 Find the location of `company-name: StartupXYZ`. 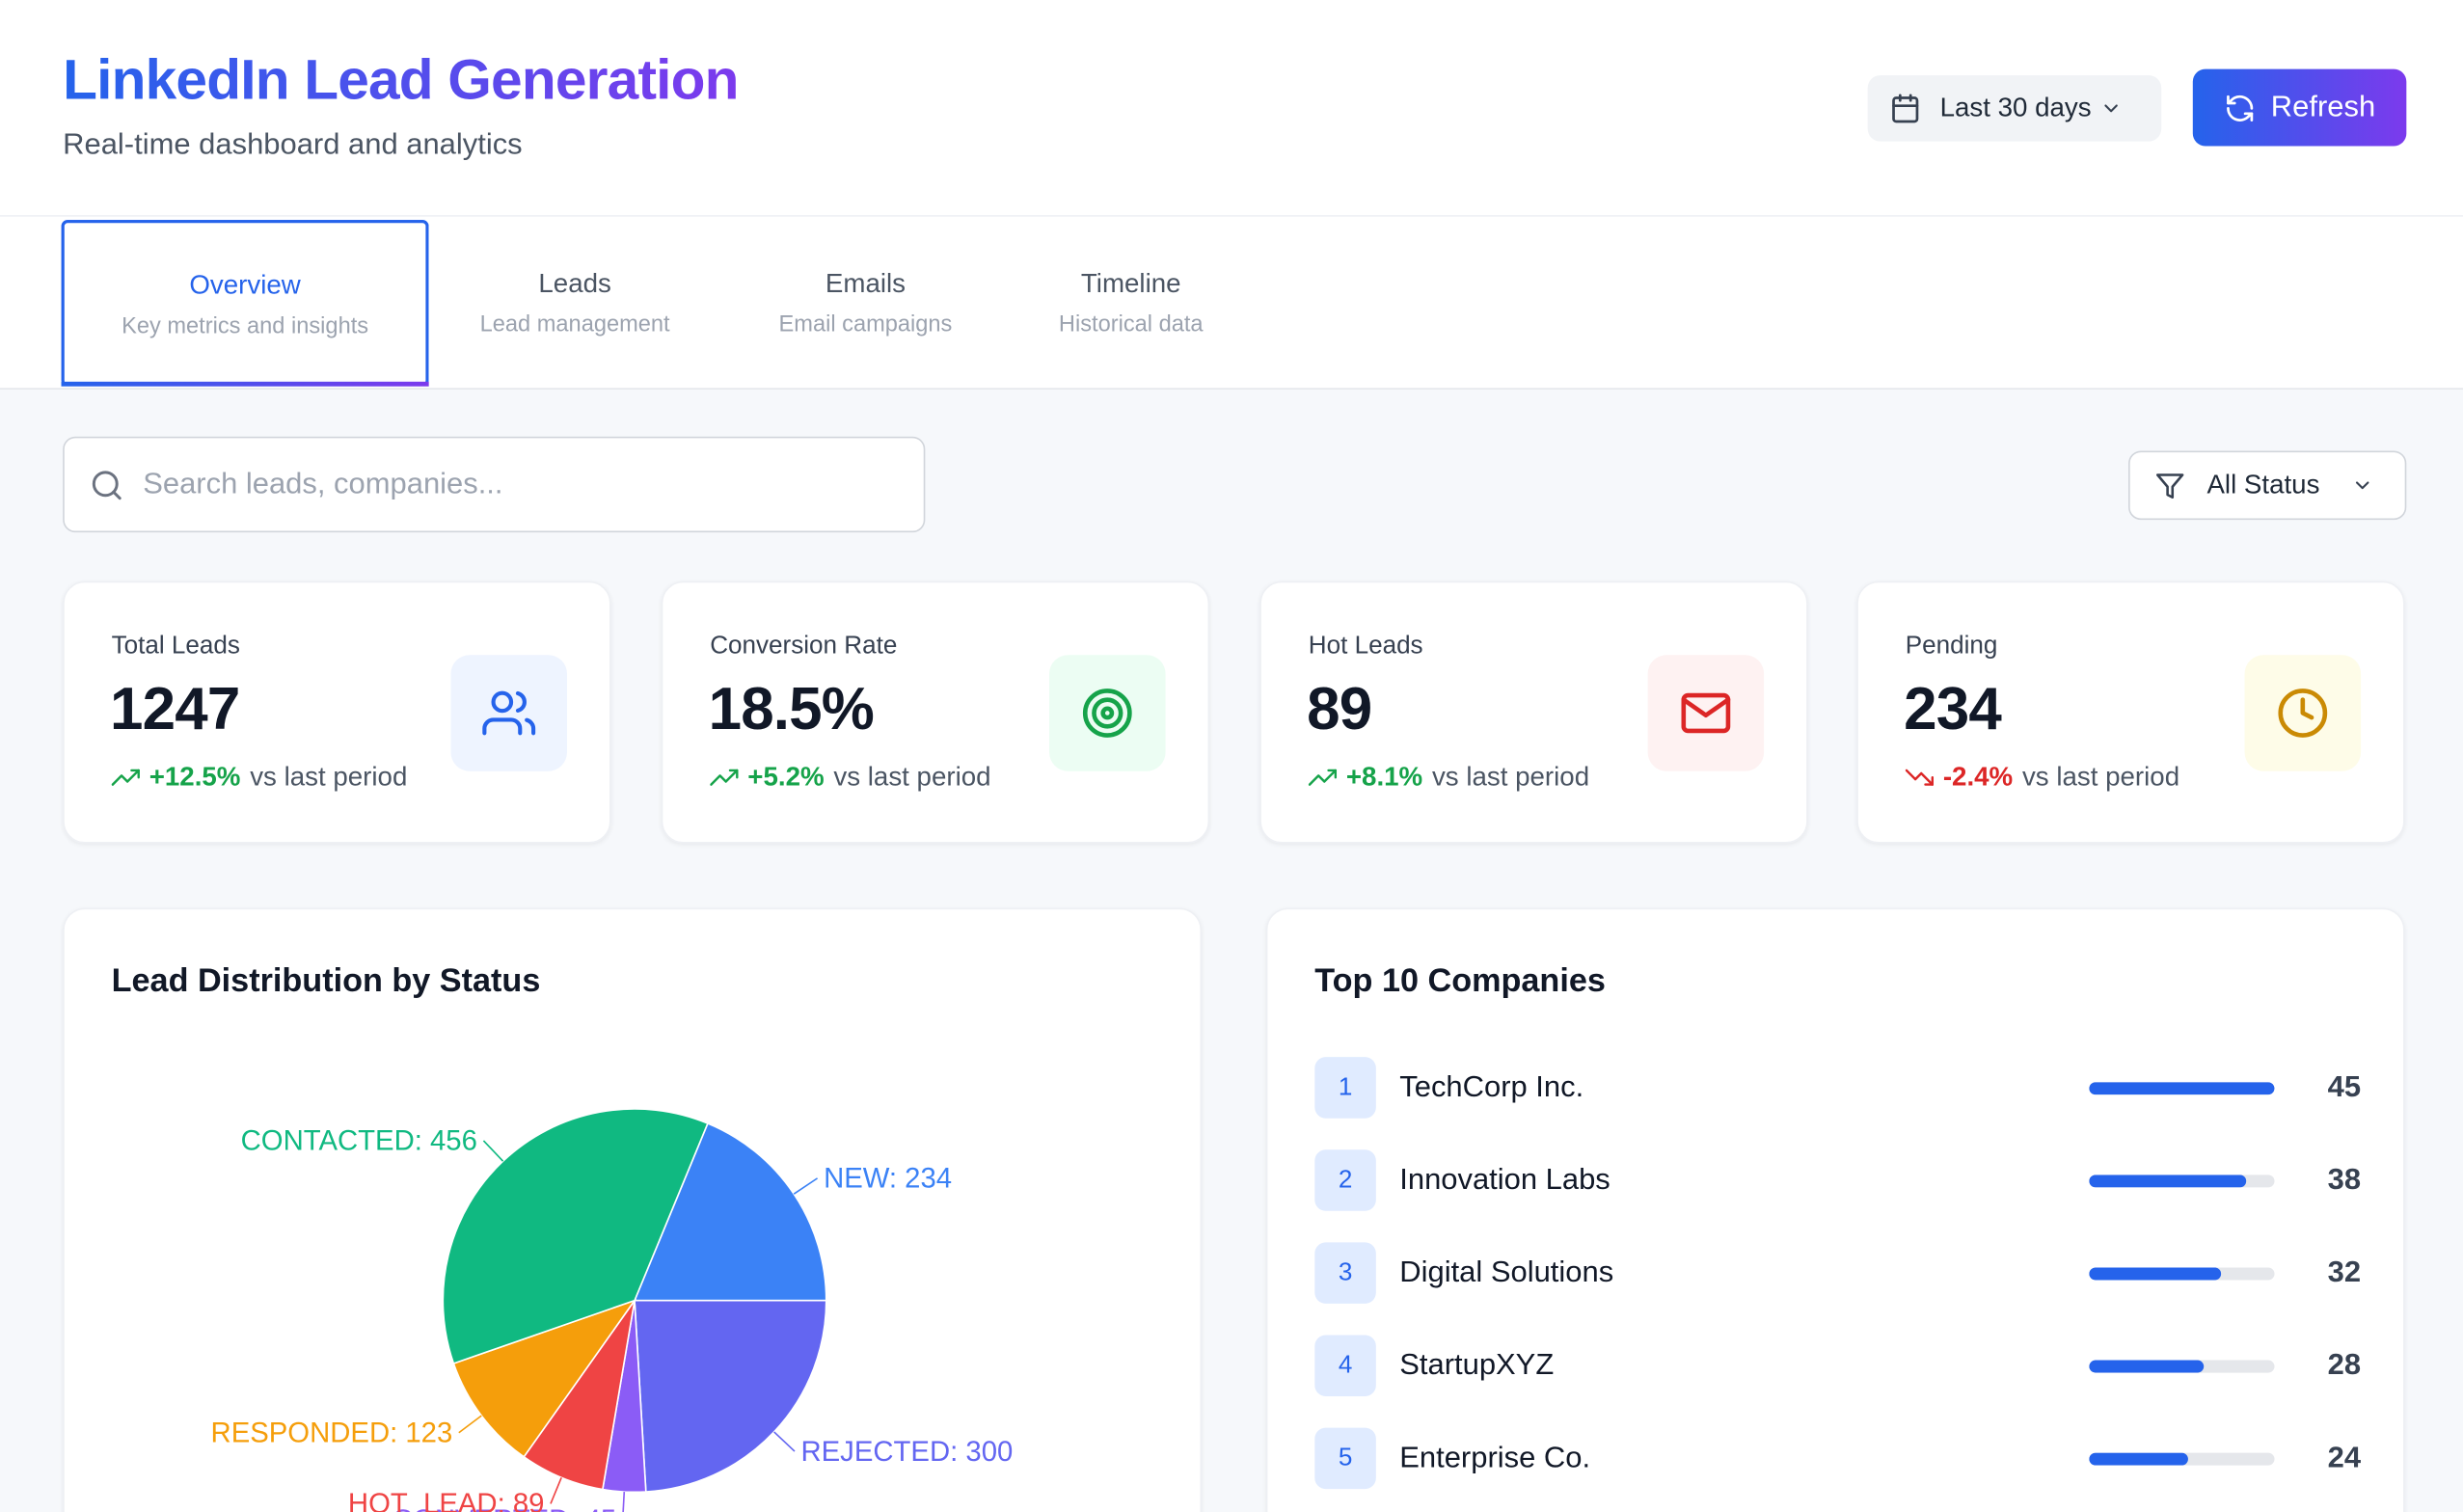

company-name: StartupXYZ is located at coordinates (1477, 1366).